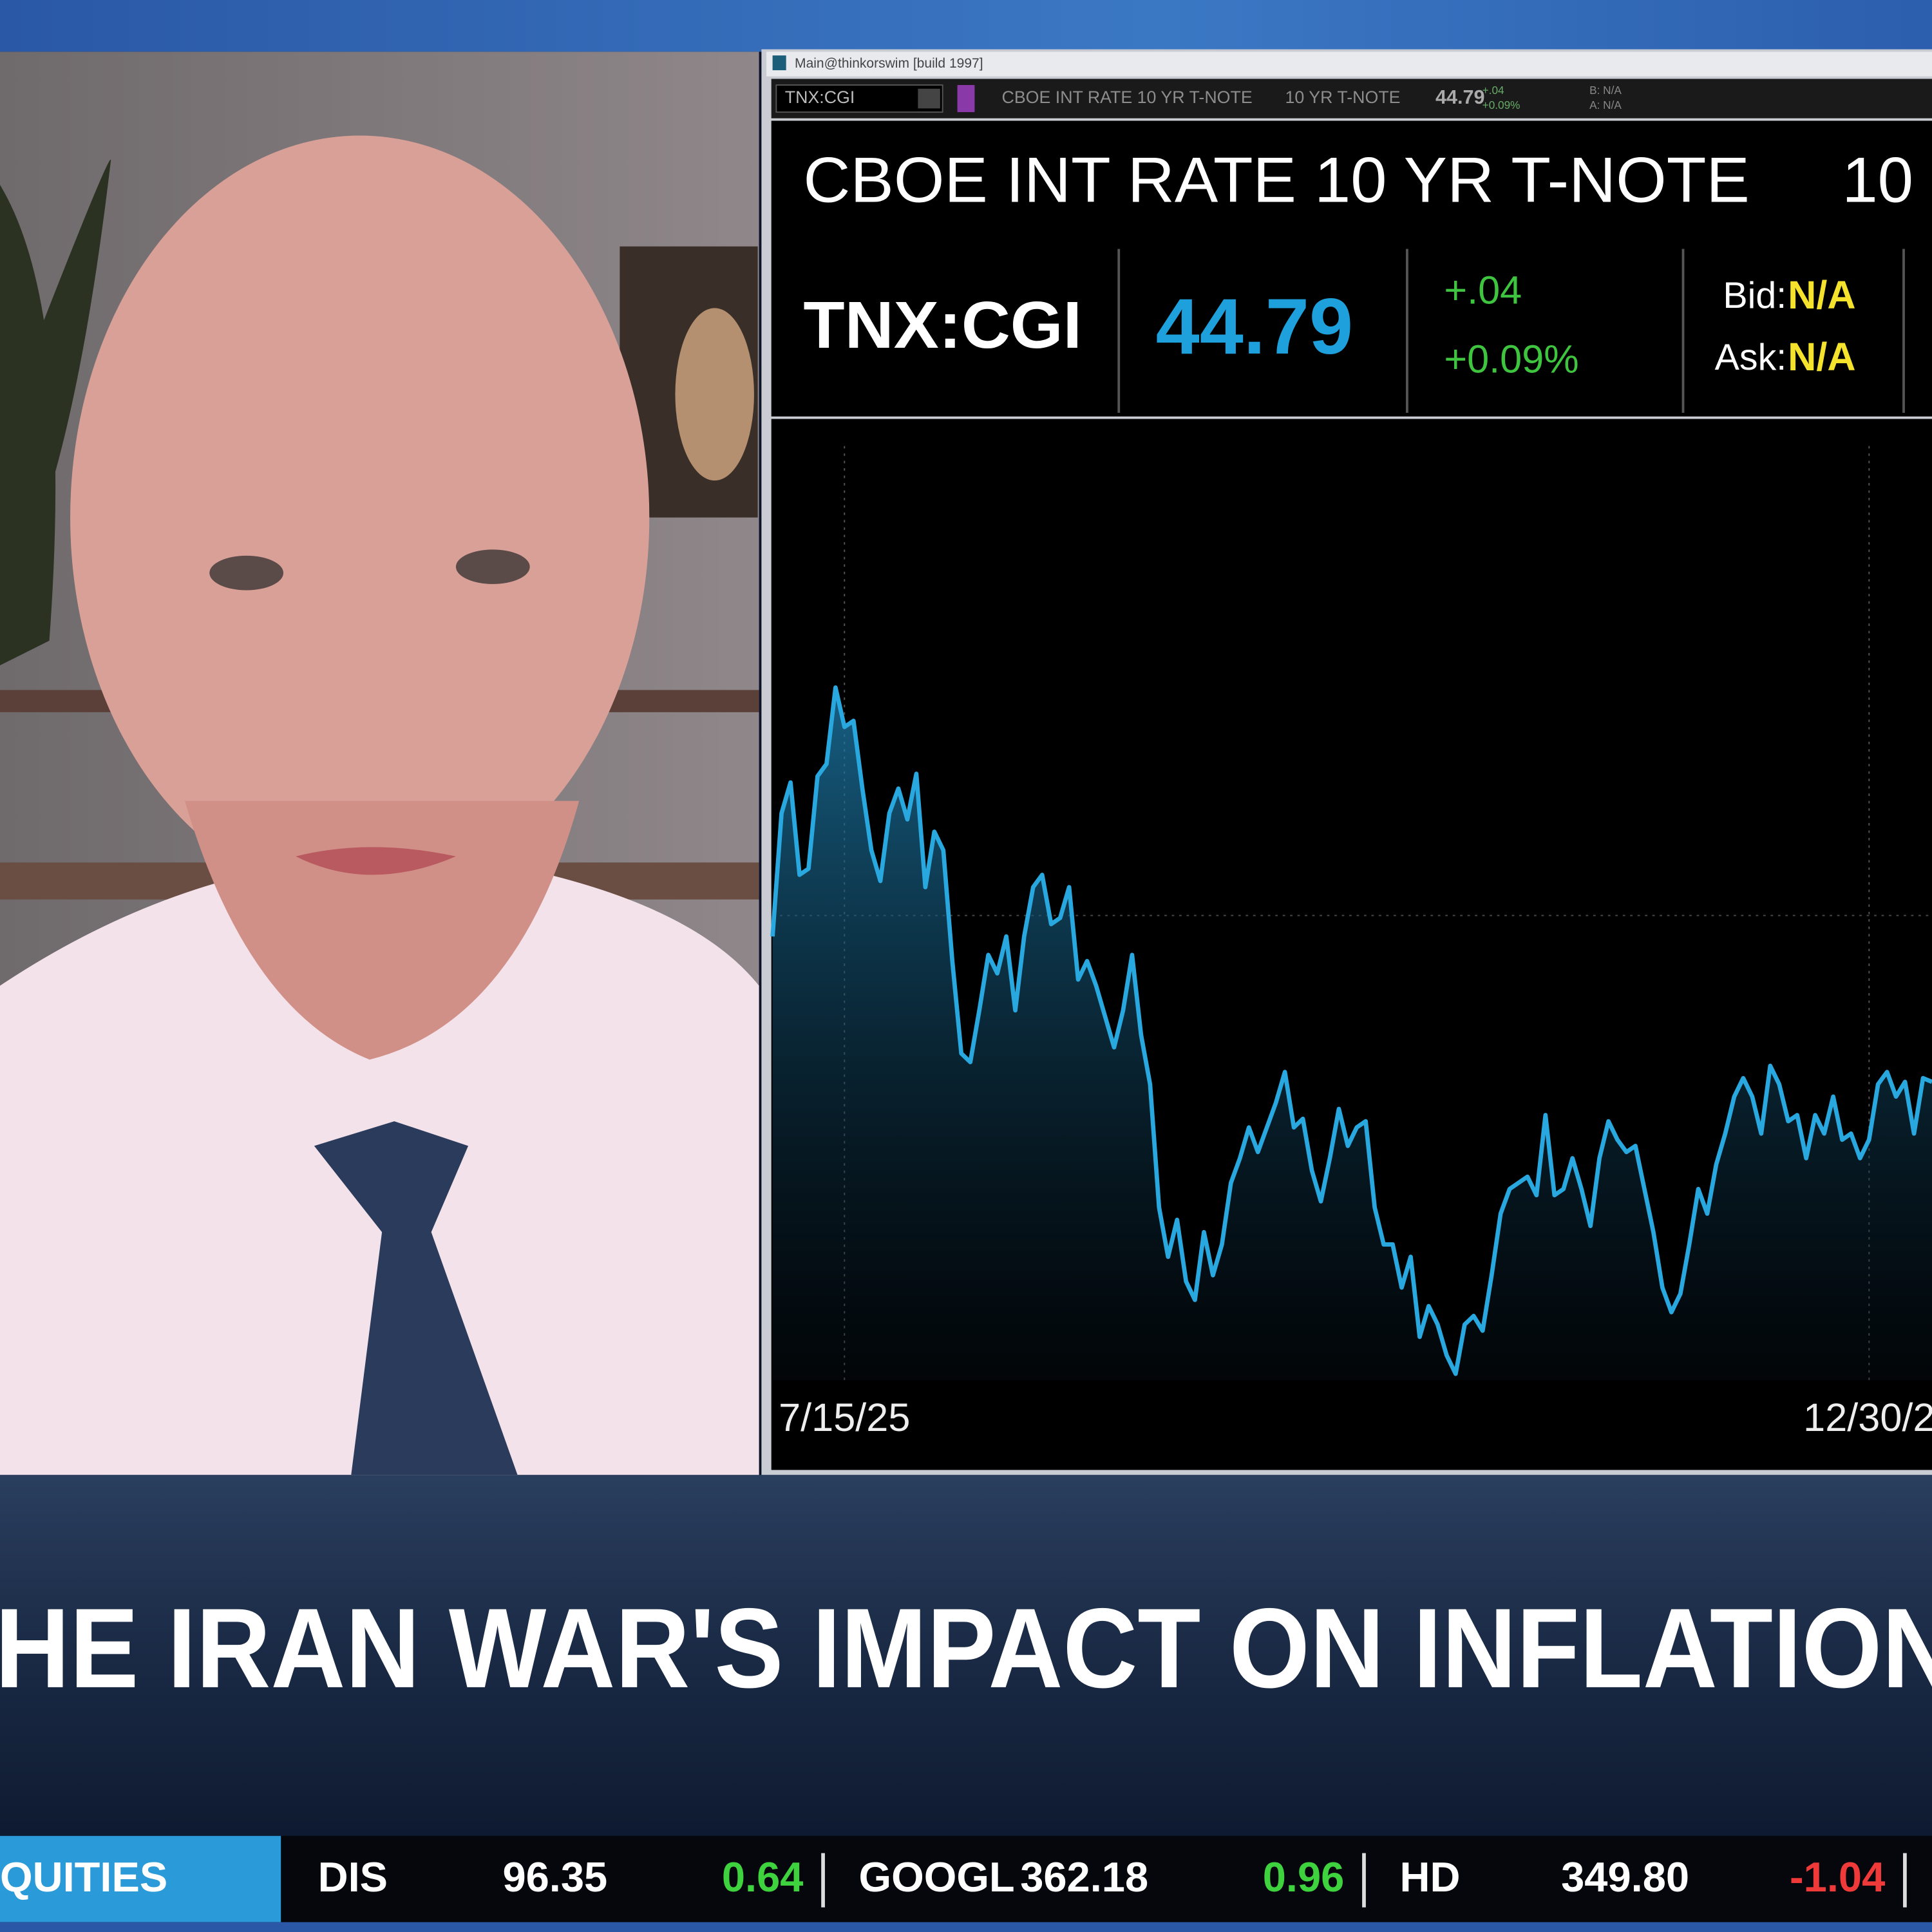 Image resolution: width=1932 pixels, height=1932 pixels. I want to click on bid-value: N/A, so click(1822, 295).